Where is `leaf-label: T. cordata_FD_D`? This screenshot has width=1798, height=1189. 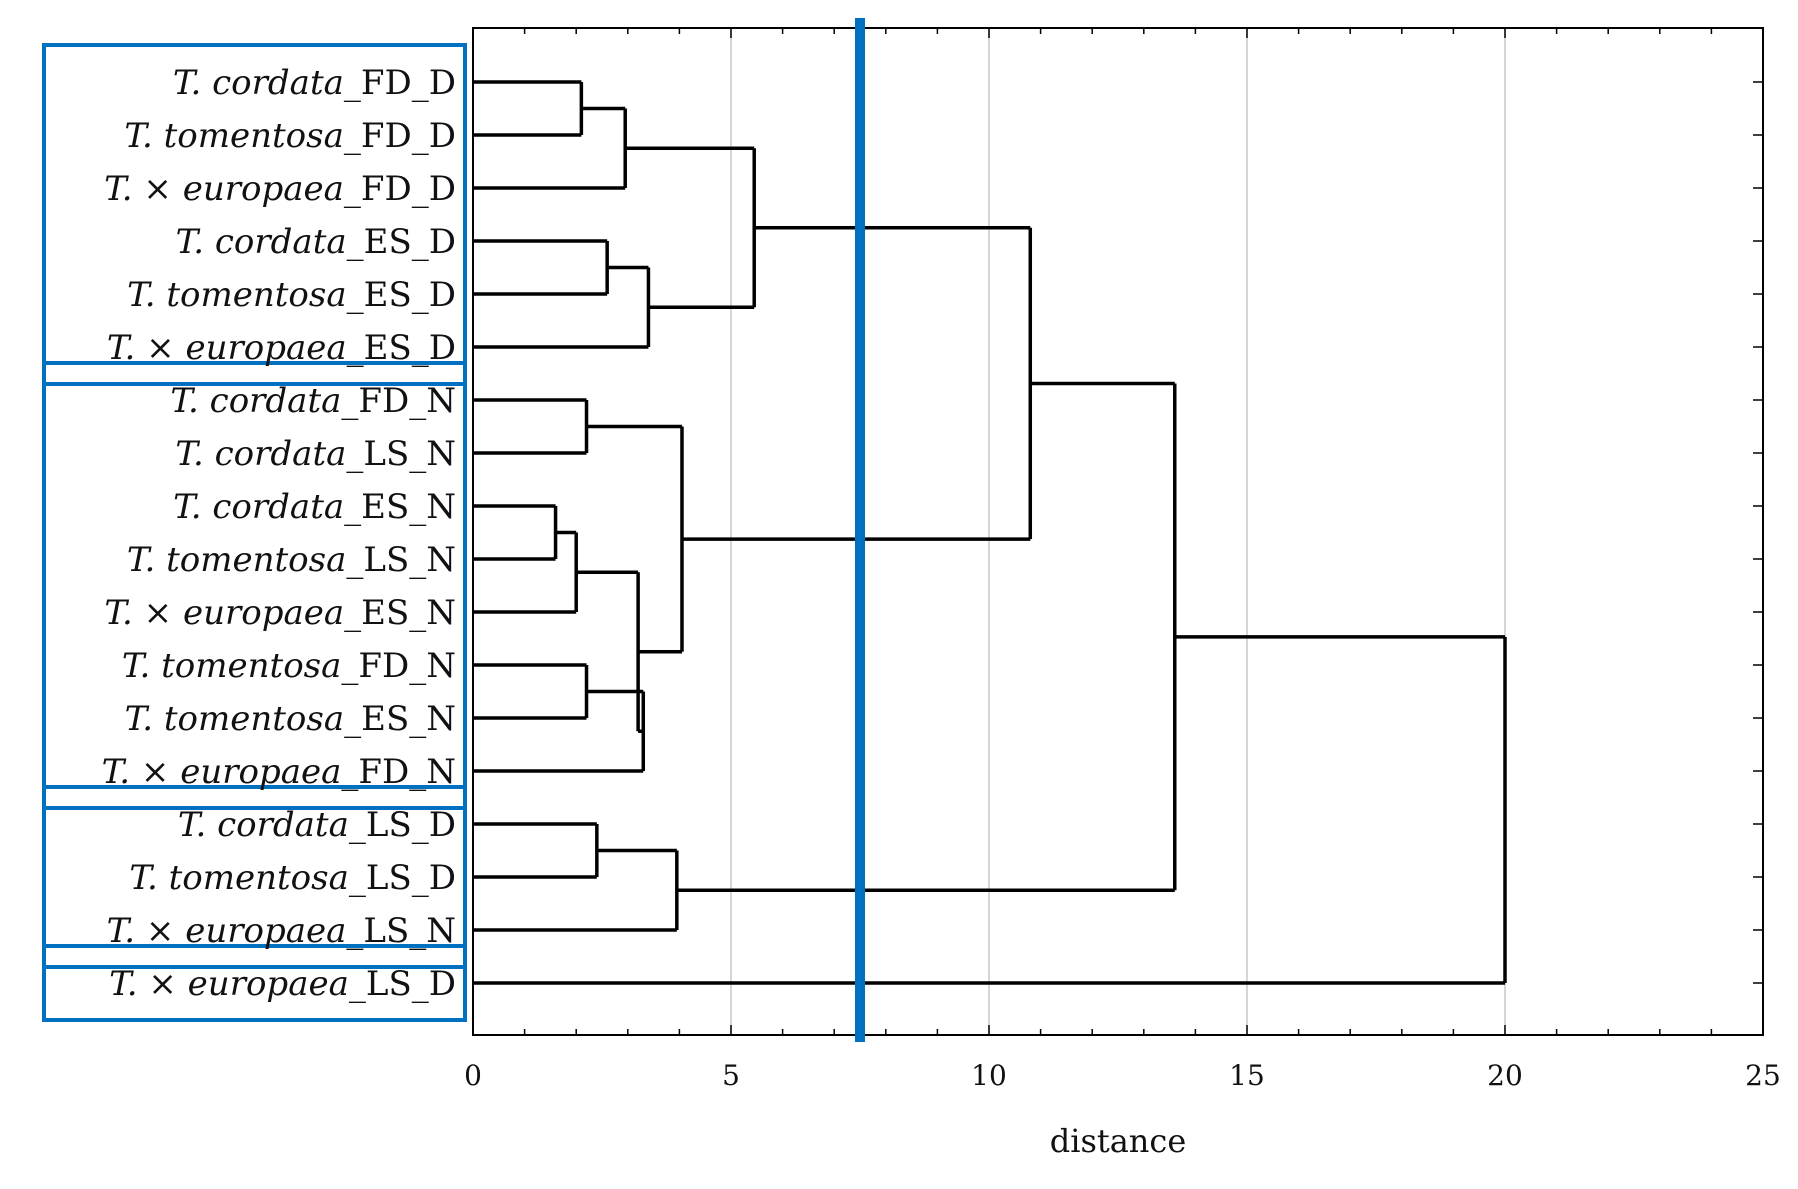 leaf-label: T. cordata_FD_D is located at coordinates (314, 83).